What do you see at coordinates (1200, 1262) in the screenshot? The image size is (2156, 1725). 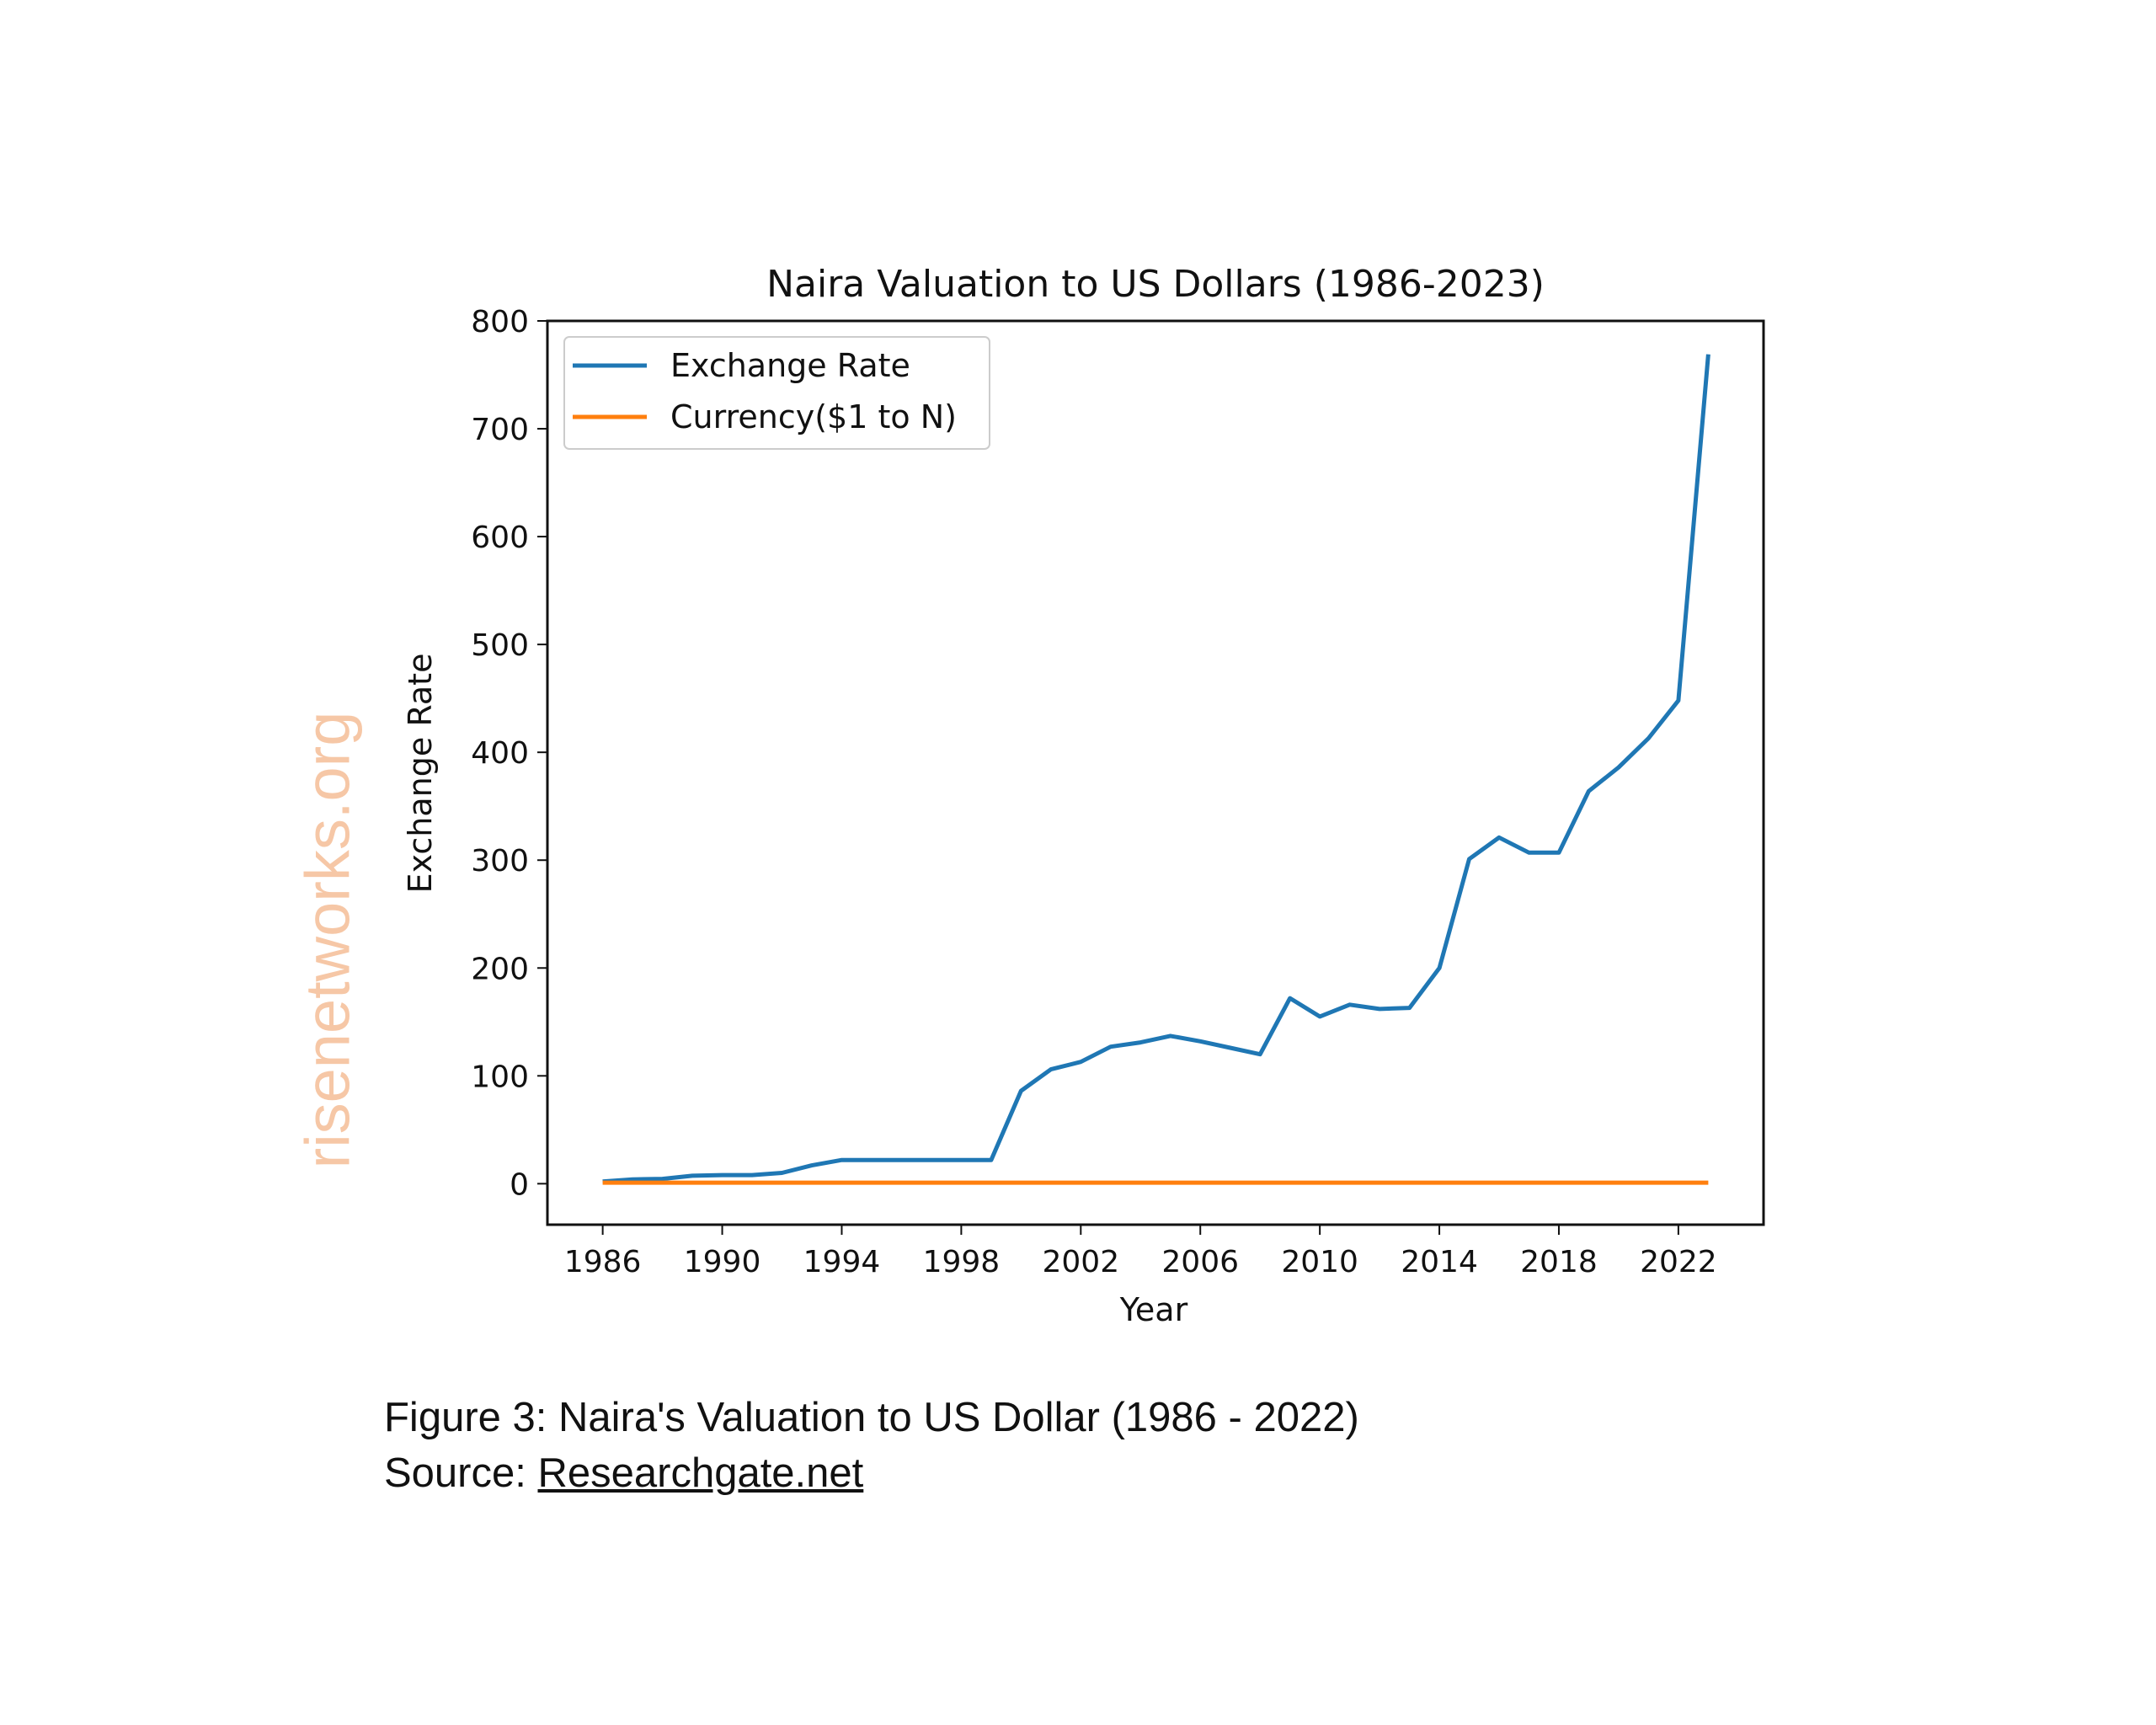 I see `x-tick-label: 2006` at bounding box center [1200, 1262].